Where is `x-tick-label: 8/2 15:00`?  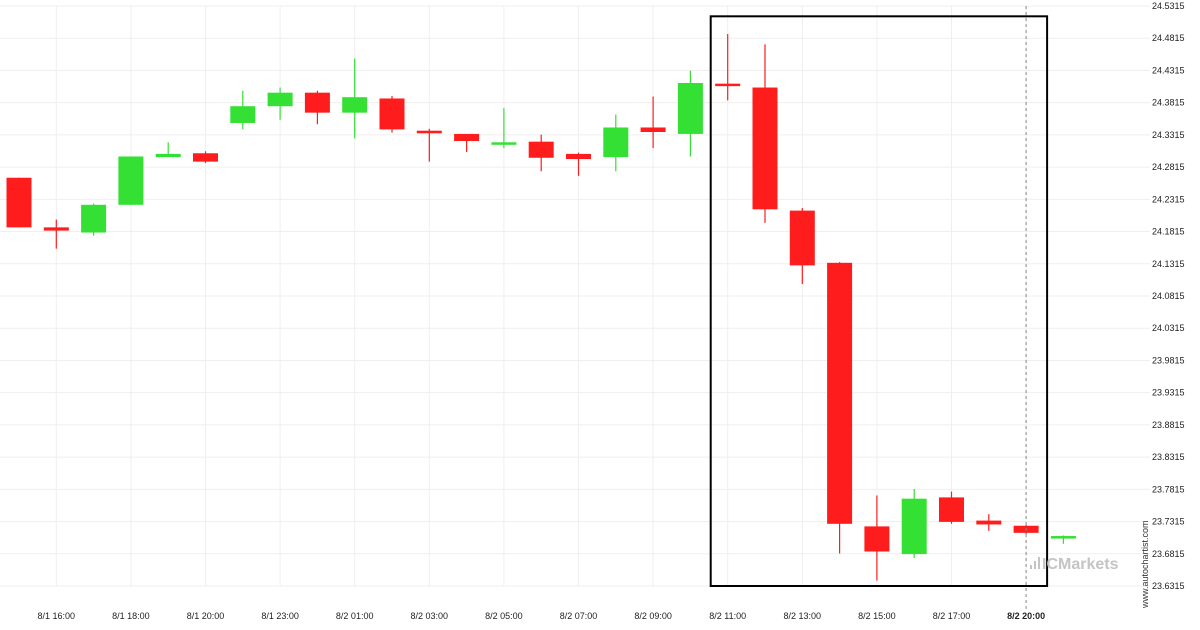
x-tick-label: 8/2 15:00 is located at coordinates (877, 616).